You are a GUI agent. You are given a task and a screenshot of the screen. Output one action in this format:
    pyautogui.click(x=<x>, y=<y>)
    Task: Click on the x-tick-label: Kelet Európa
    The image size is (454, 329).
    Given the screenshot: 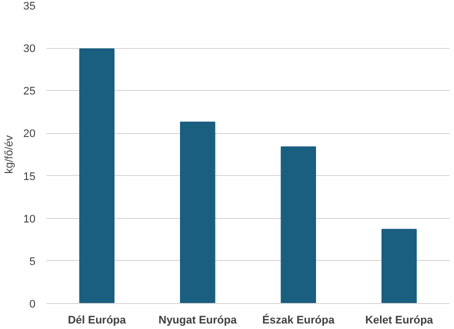 What is the action you would take?
    pyautogui.click(x=399, y=320)
    